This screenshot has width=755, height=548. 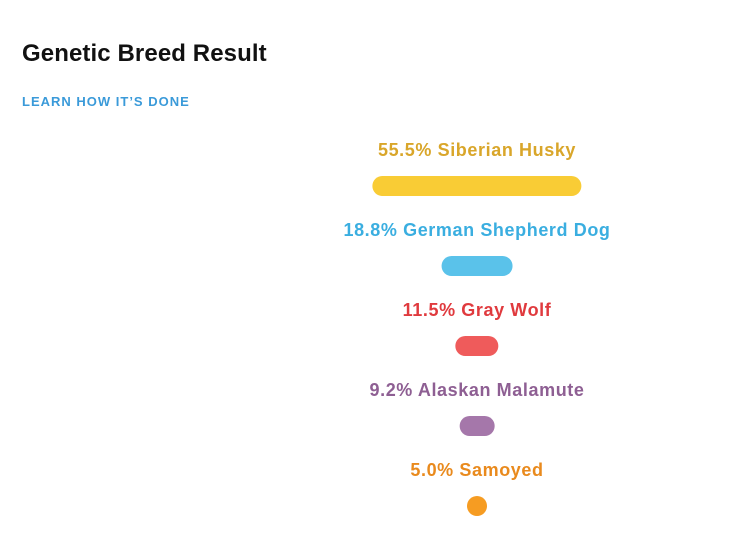 I want to click on breed-label: 18.8% German Shepherd Dog, so click(x=477, y=230).